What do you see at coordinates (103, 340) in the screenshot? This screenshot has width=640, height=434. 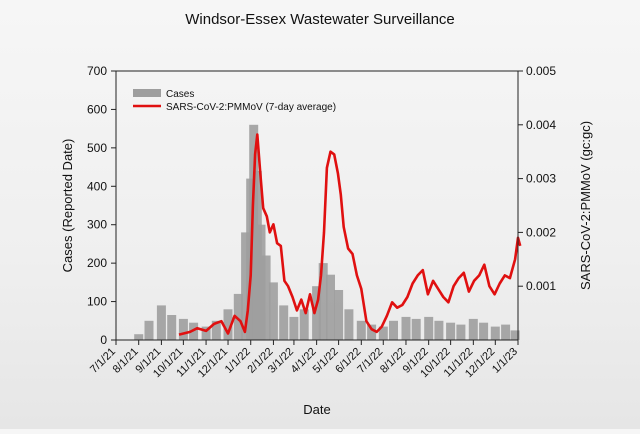 I see `left-tick-label: 0` at bounding box center [103, 340].